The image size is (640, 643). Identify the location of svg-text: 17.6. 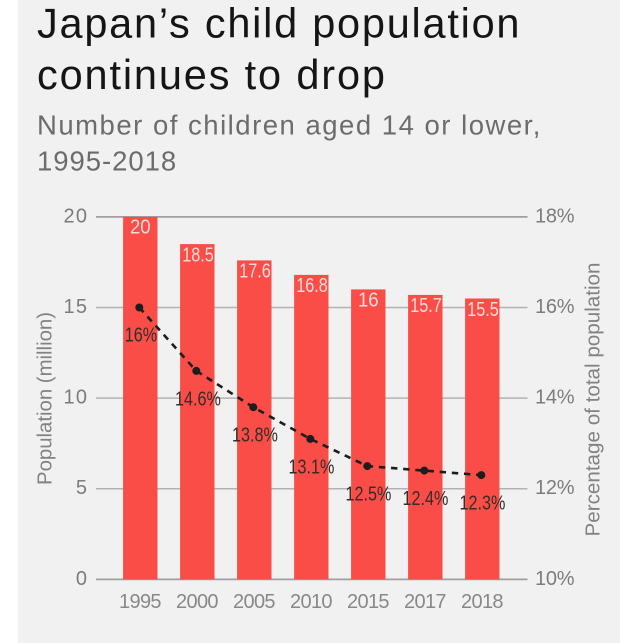
(255, 271).